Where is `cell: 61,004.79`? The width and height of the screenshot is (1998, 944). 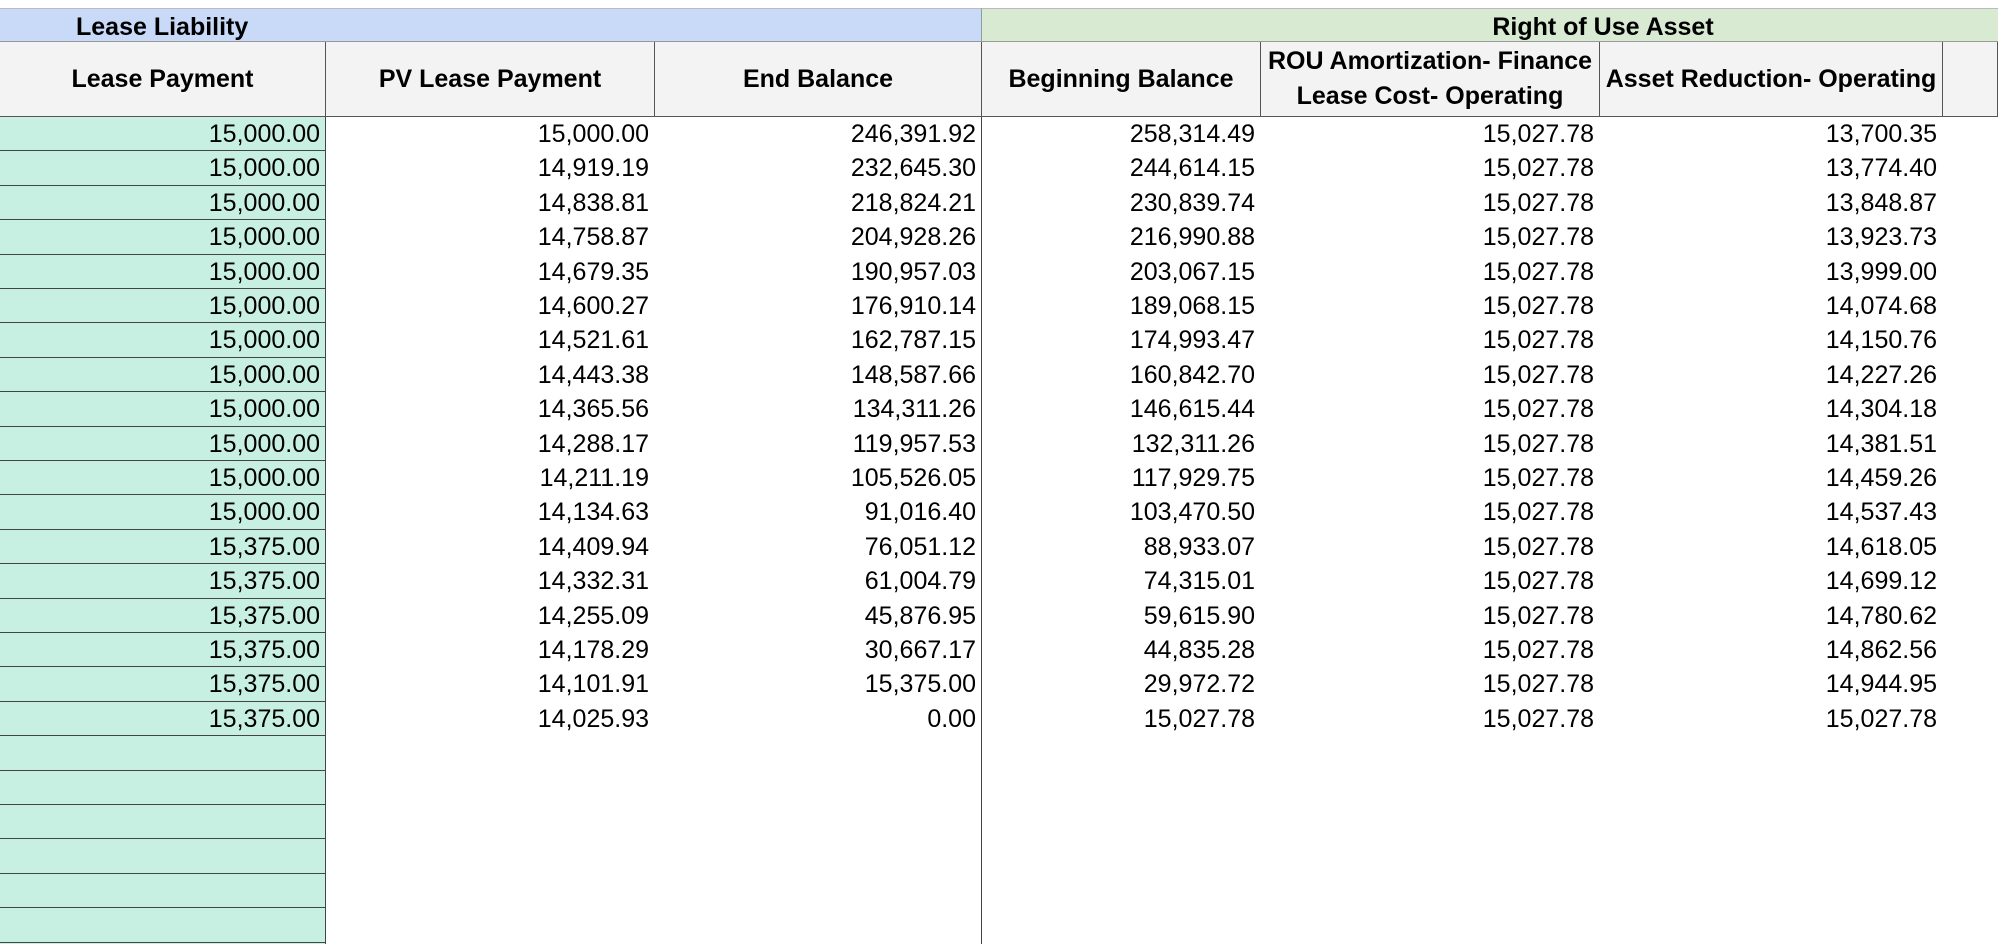
cell: 61,004.79 is located at coordinates (920, 581).